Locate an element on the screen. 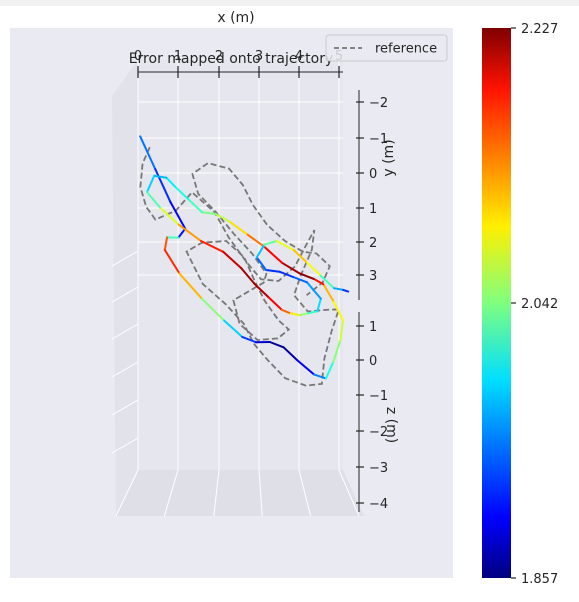 The height and width of the screenshot is (602, 579). left-pane is located at coordinates (125, 288).